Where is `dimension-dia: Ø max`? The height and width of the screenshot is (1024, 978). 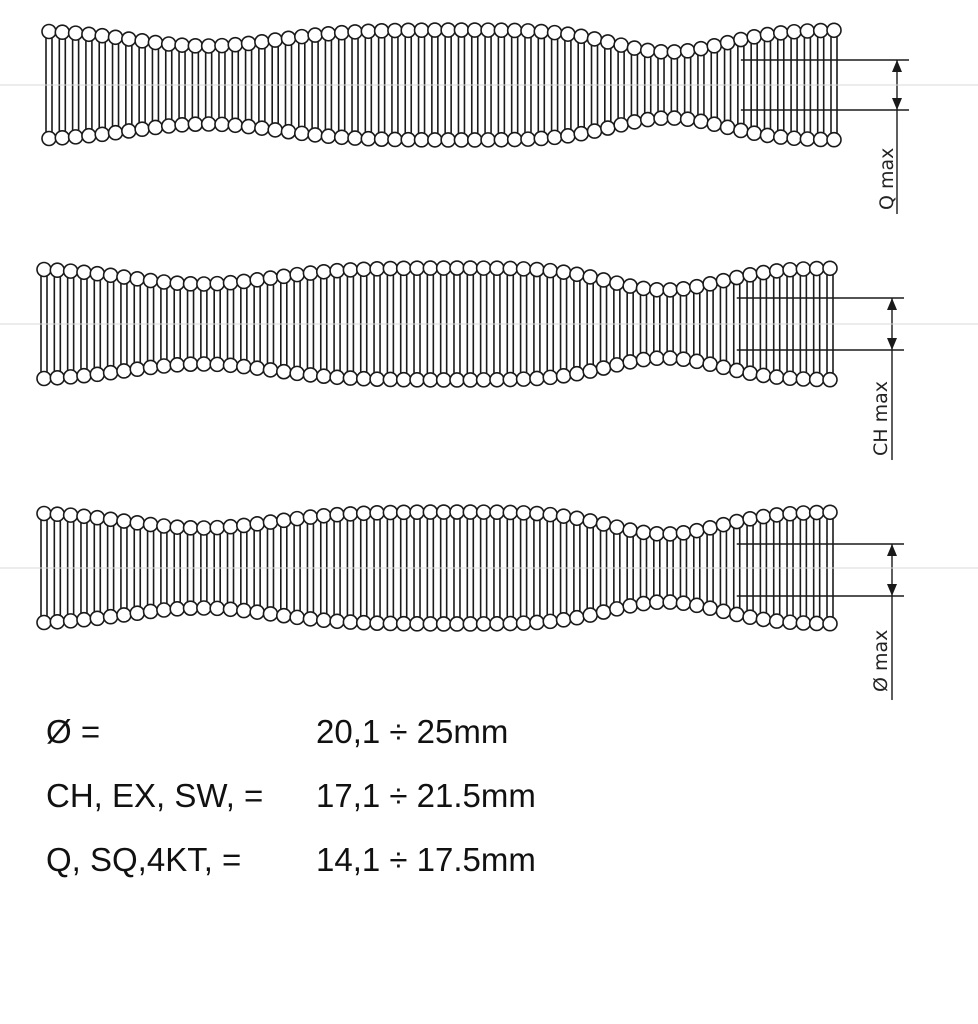 dimension-dia: Ø max is located at coordinates (881, 661).